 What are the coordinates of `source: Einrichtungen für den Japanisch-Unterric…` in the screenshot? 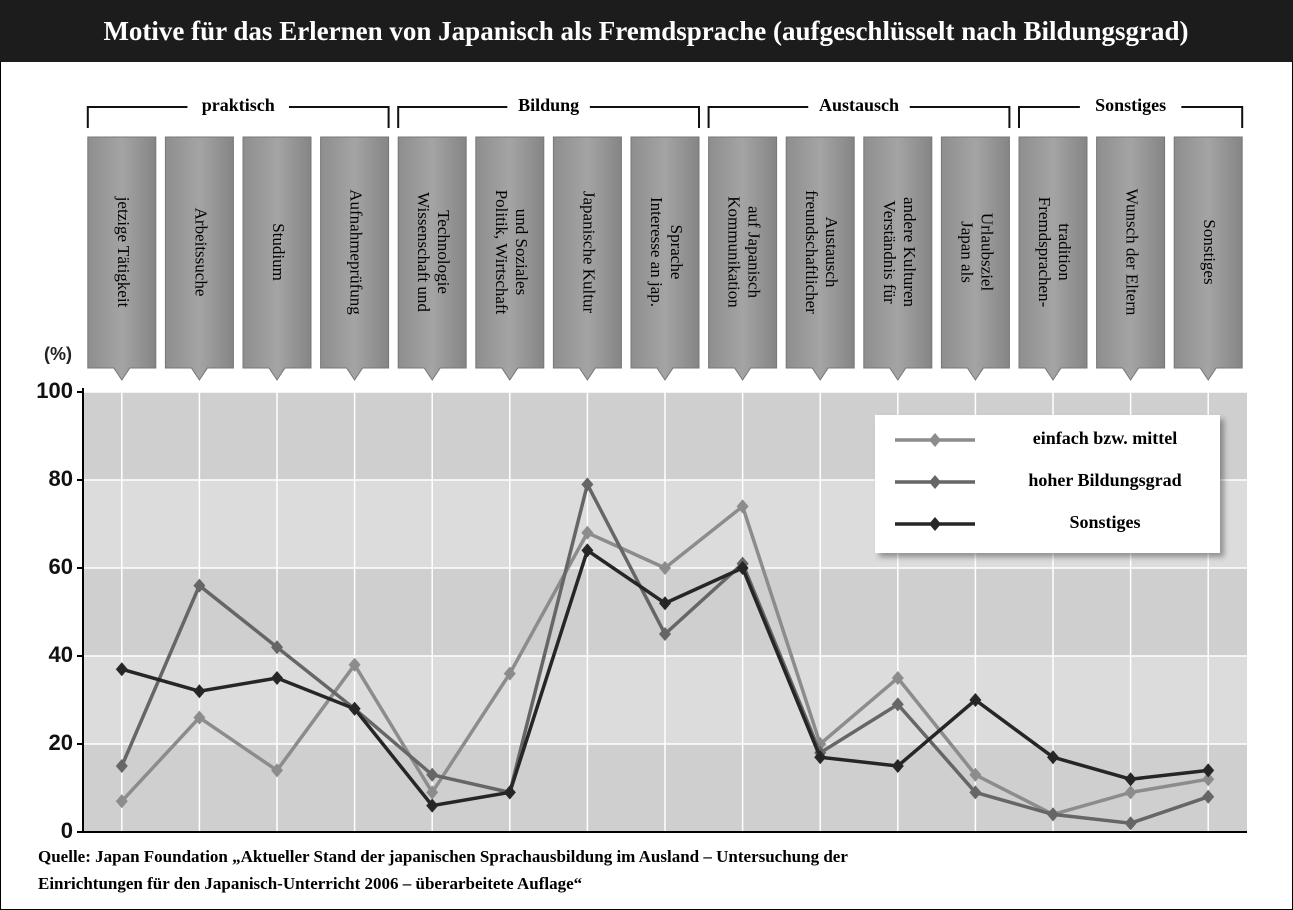 It's located at (310, 883).